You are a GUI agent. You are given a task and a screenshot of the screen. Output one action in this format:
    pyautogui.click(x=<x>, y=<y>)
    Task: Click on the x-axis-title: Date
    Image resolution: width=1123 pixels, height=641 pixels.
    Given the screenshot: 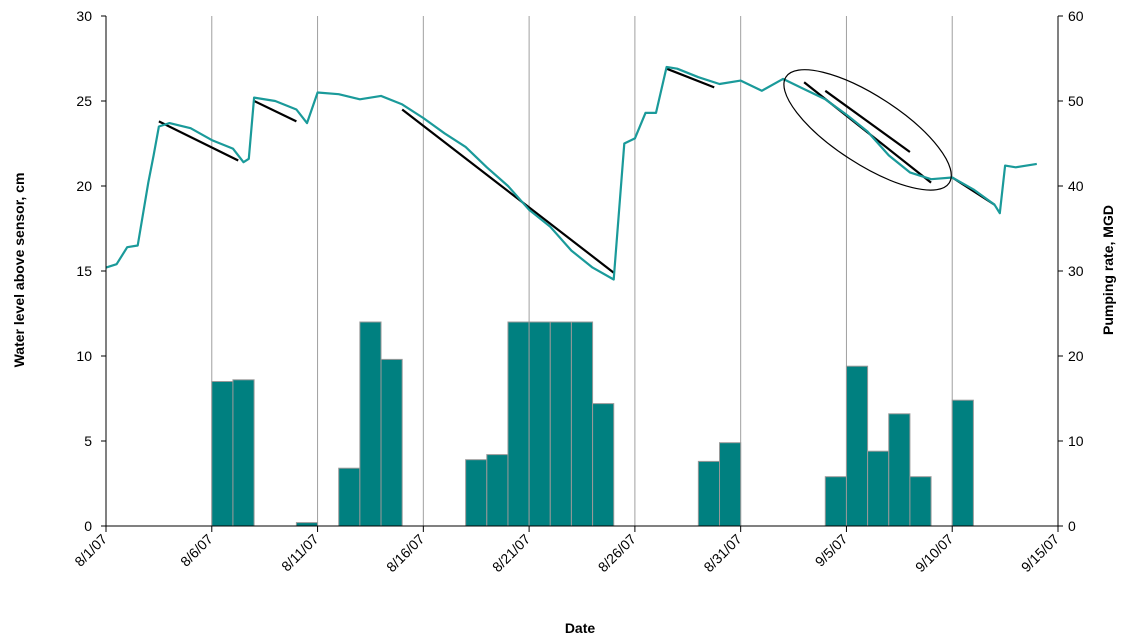 What is the action you would take?
    pyautogui.click(x=580, y=628)
    